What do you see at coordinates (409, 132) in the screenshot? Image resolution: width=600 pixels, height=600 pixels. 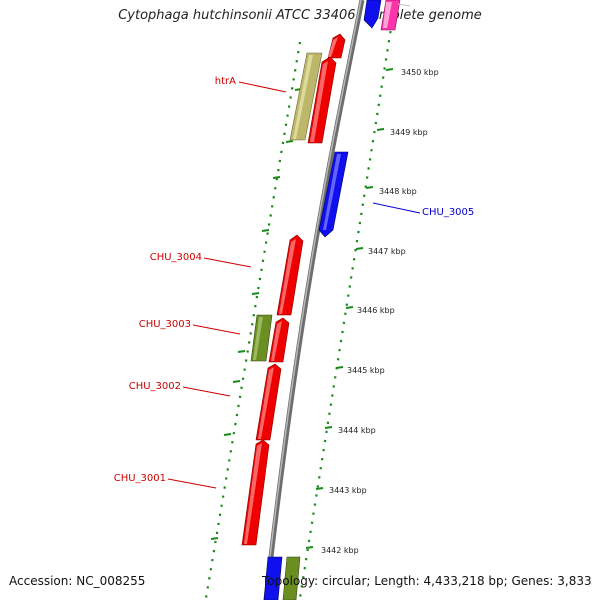 I see `kbp-label: 3449 kbp` at bounding box center [409, 132].